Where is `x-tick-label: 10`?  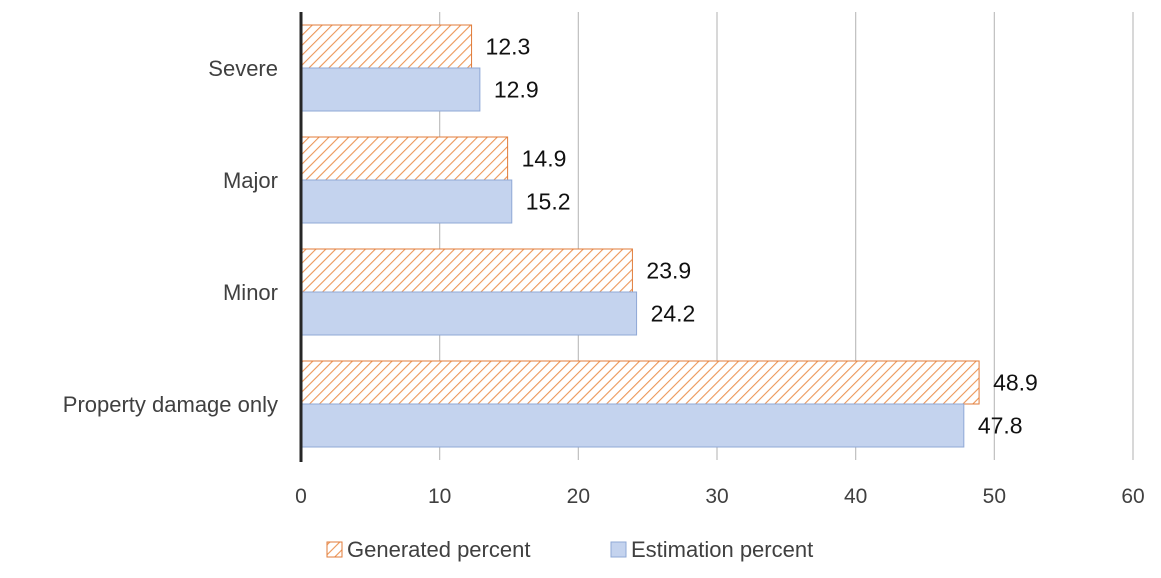 x-tick-label: 10 is located at coordinates (439, 496).